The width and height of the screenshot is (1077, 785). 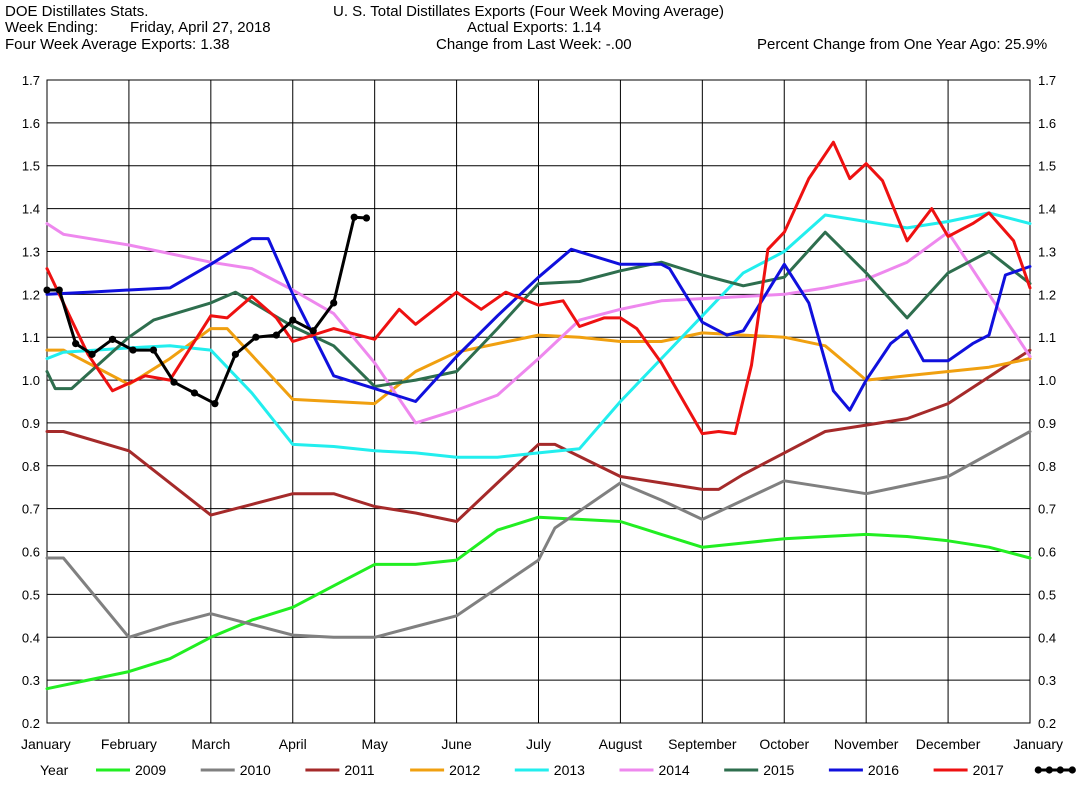 I want to click on y-tick-label-left: 0.8, so click(x=31, y=466).